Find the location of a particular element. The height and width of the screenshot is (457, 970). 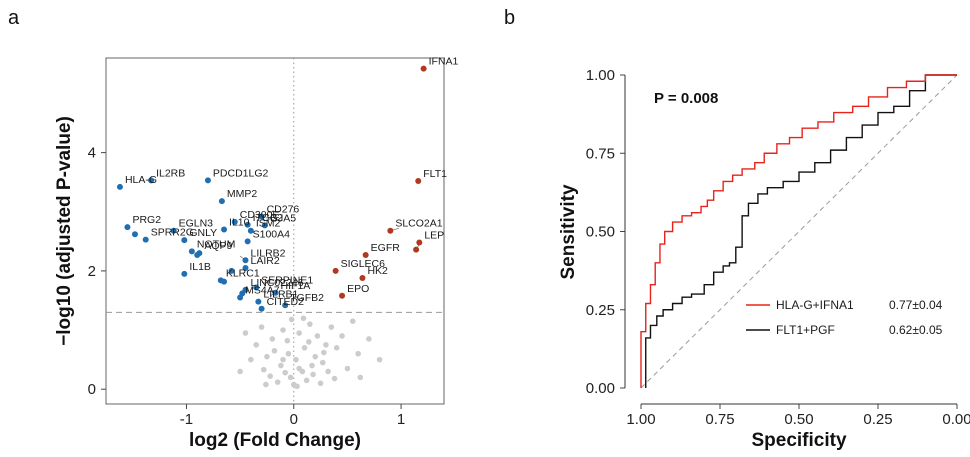

linc02246-label: LINC02246 is located at coordinates (276, 283).